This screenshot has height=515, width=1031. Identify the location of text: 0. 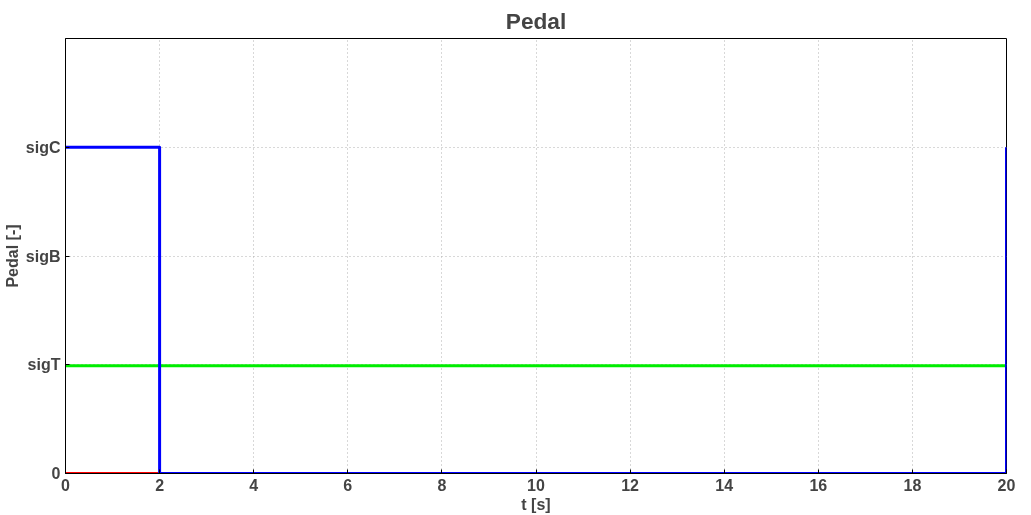
(56, 473).